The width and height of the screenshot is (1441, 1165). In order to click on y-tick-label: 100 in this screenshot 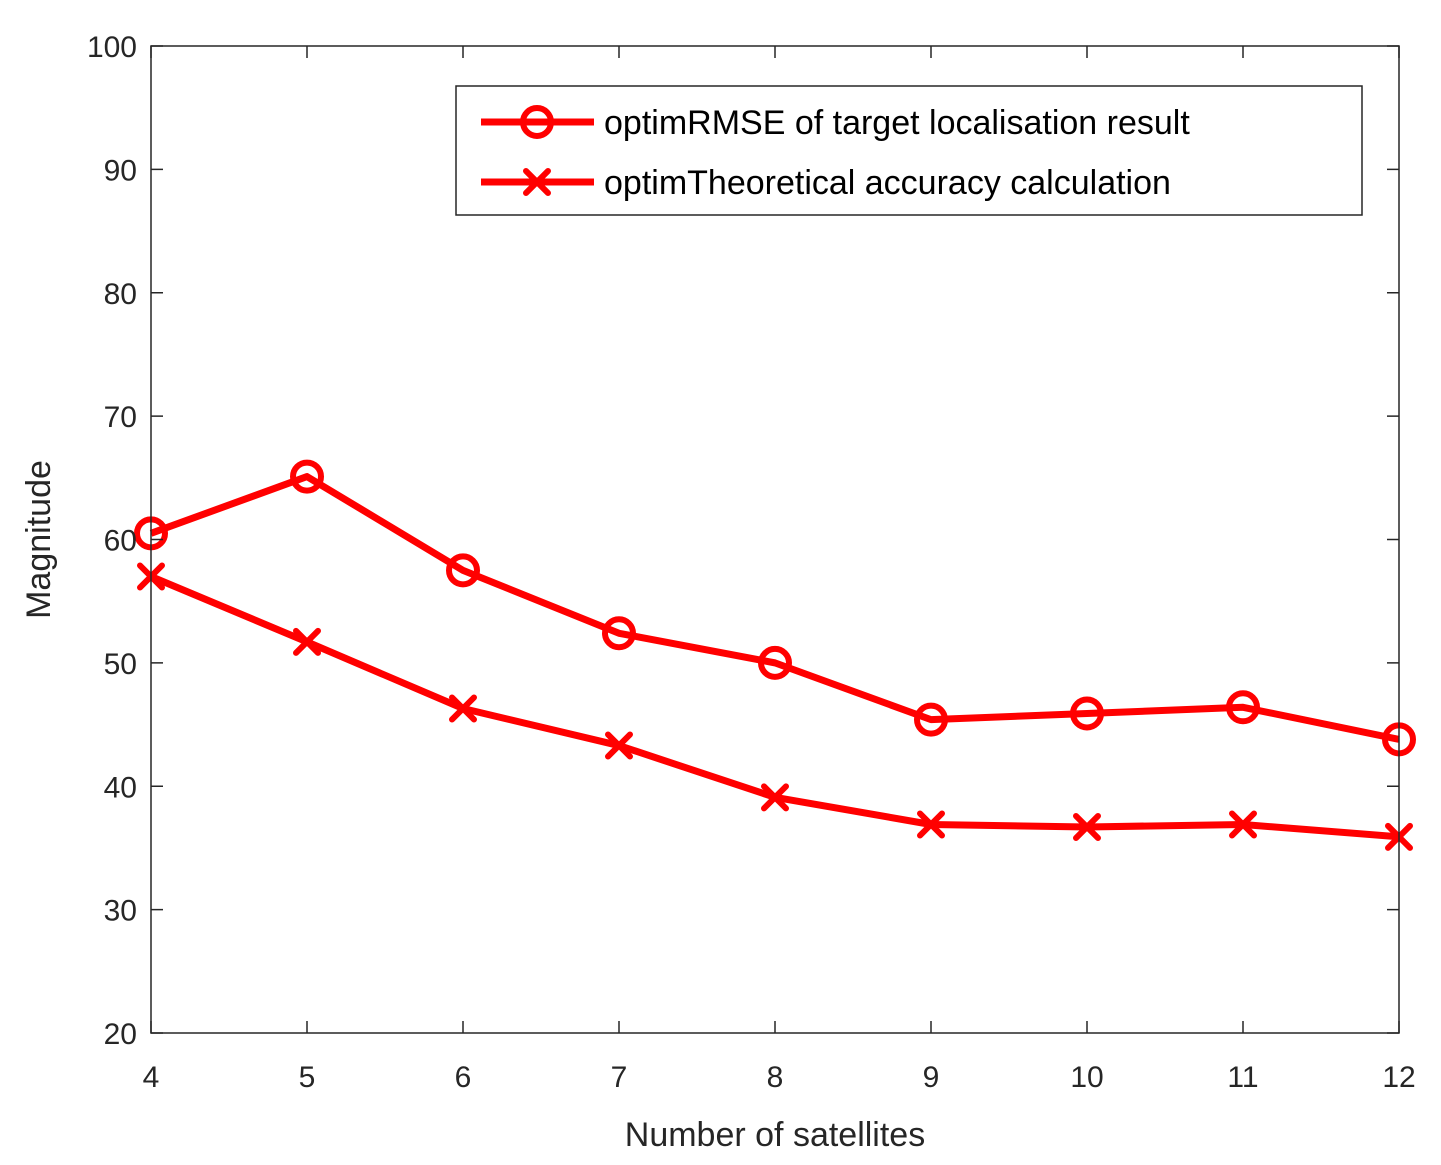, I will do `click(112, 47)`.